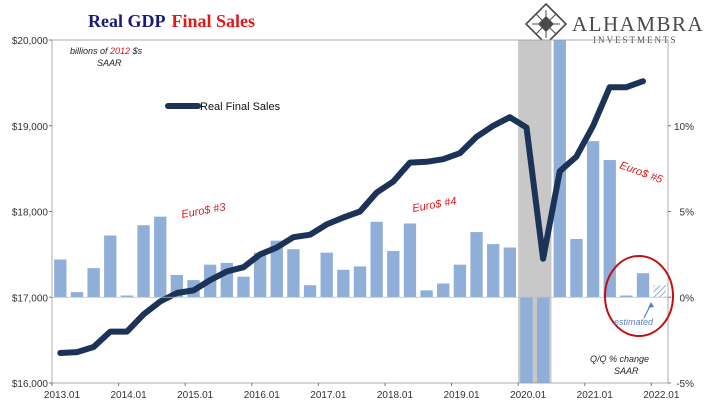 Image resolution: width=705 pixels, height=414 pixels. I want to click on chart-title: Real GDP Final Sales, so click(171, 21).